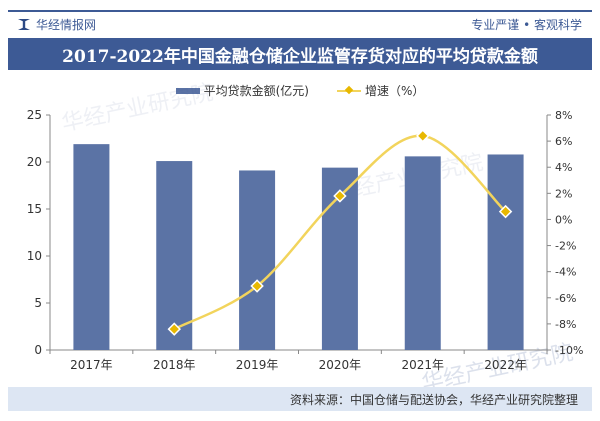  I want to click on legend-bar-swatch, so click(187, 90).